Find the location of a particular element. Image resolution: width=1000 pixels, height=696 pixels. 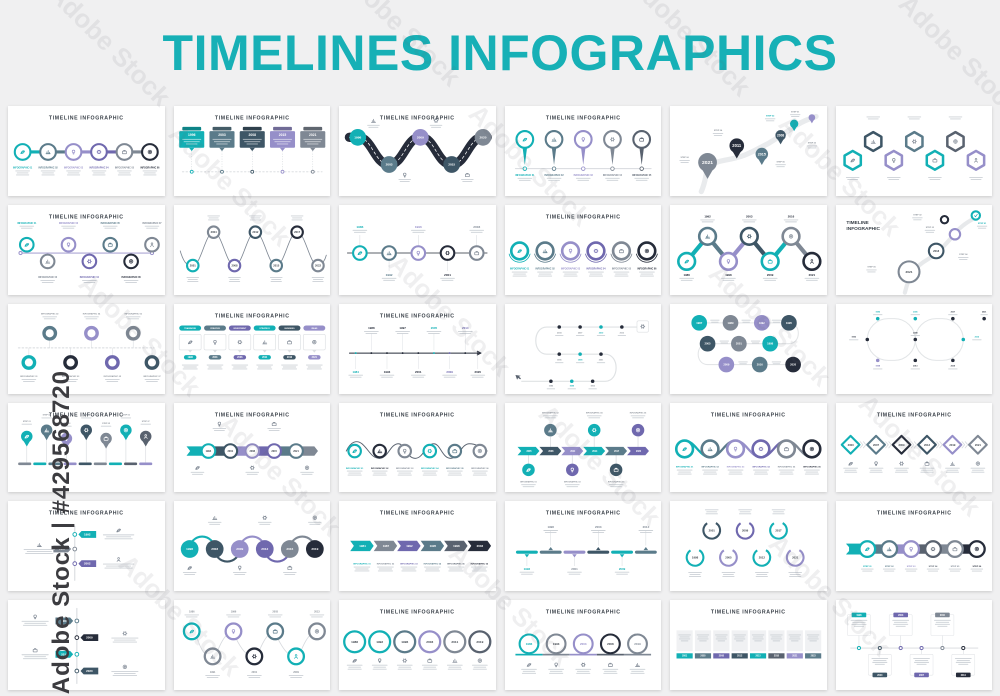

card-graphic: TIMELINE INFOGRAPHIC 1994 2001 2008 2015 2021 is located at coordinates (252, 443).